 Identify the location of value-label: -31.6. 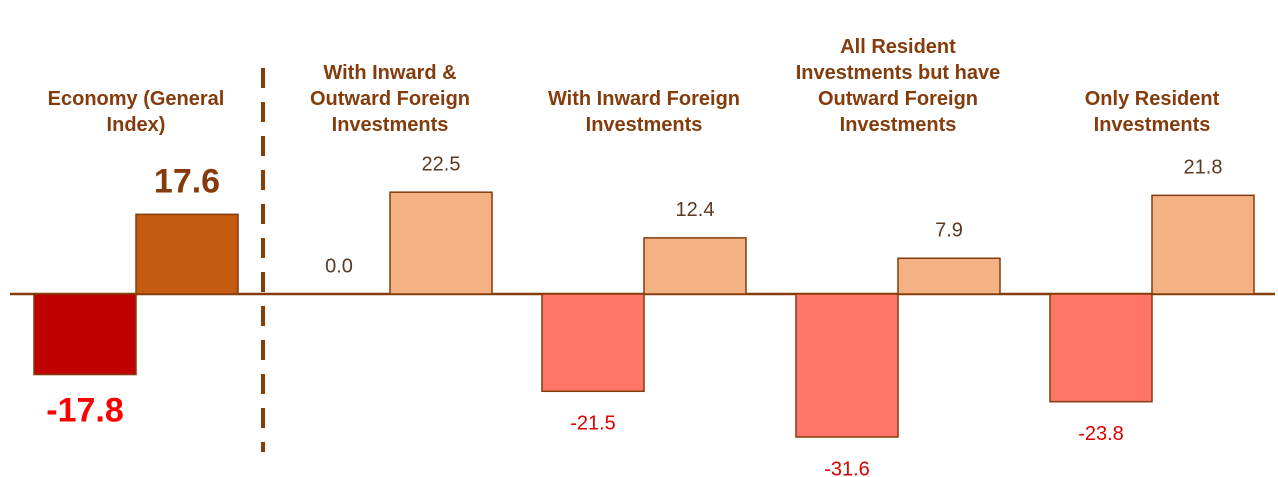
(847, 467).